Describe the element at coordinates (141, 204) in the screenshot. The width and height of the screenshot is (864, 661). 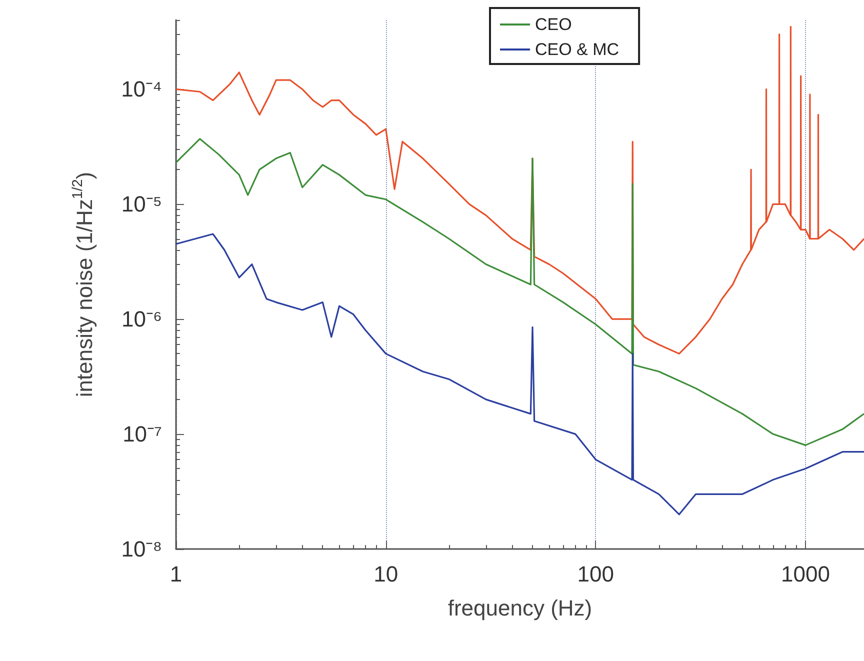
I see `y-tick-label: 10⁻⁵` at that location.